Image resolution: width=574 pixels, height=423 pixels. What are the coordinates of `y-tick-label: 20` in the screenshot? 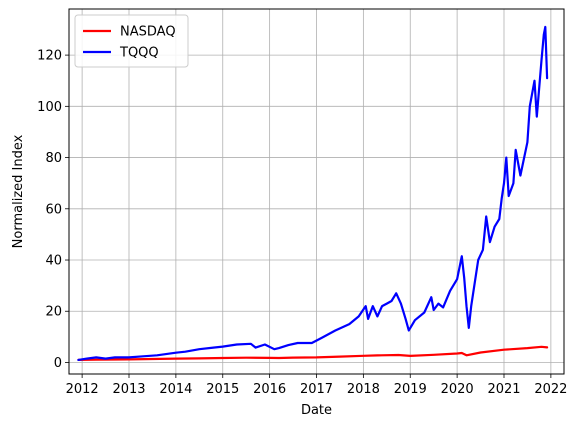 It's located at (53, 312).